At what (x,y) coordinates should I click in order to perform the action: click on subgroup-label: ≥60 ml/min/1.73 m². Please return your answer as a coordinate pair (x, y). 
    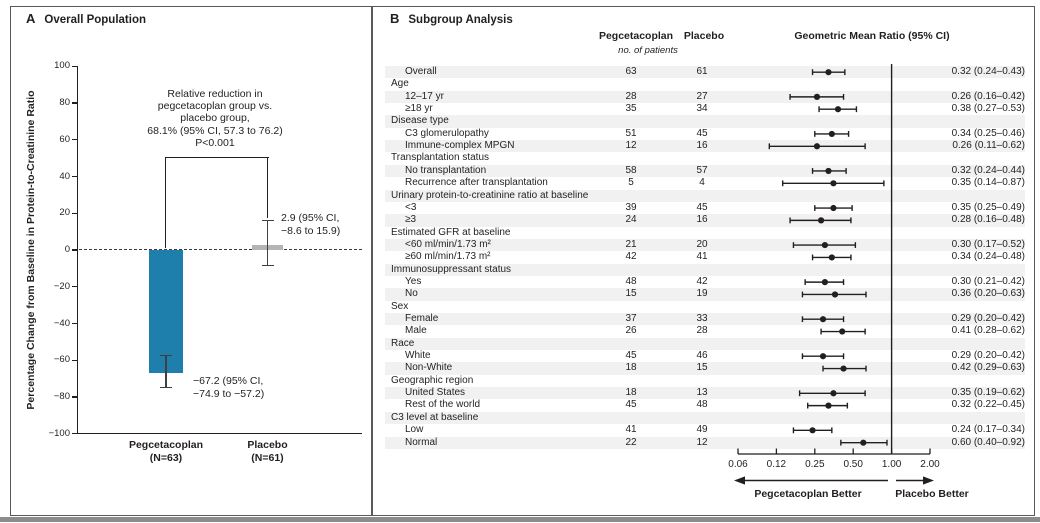
    Looking at the image, I should click on (448, 257).